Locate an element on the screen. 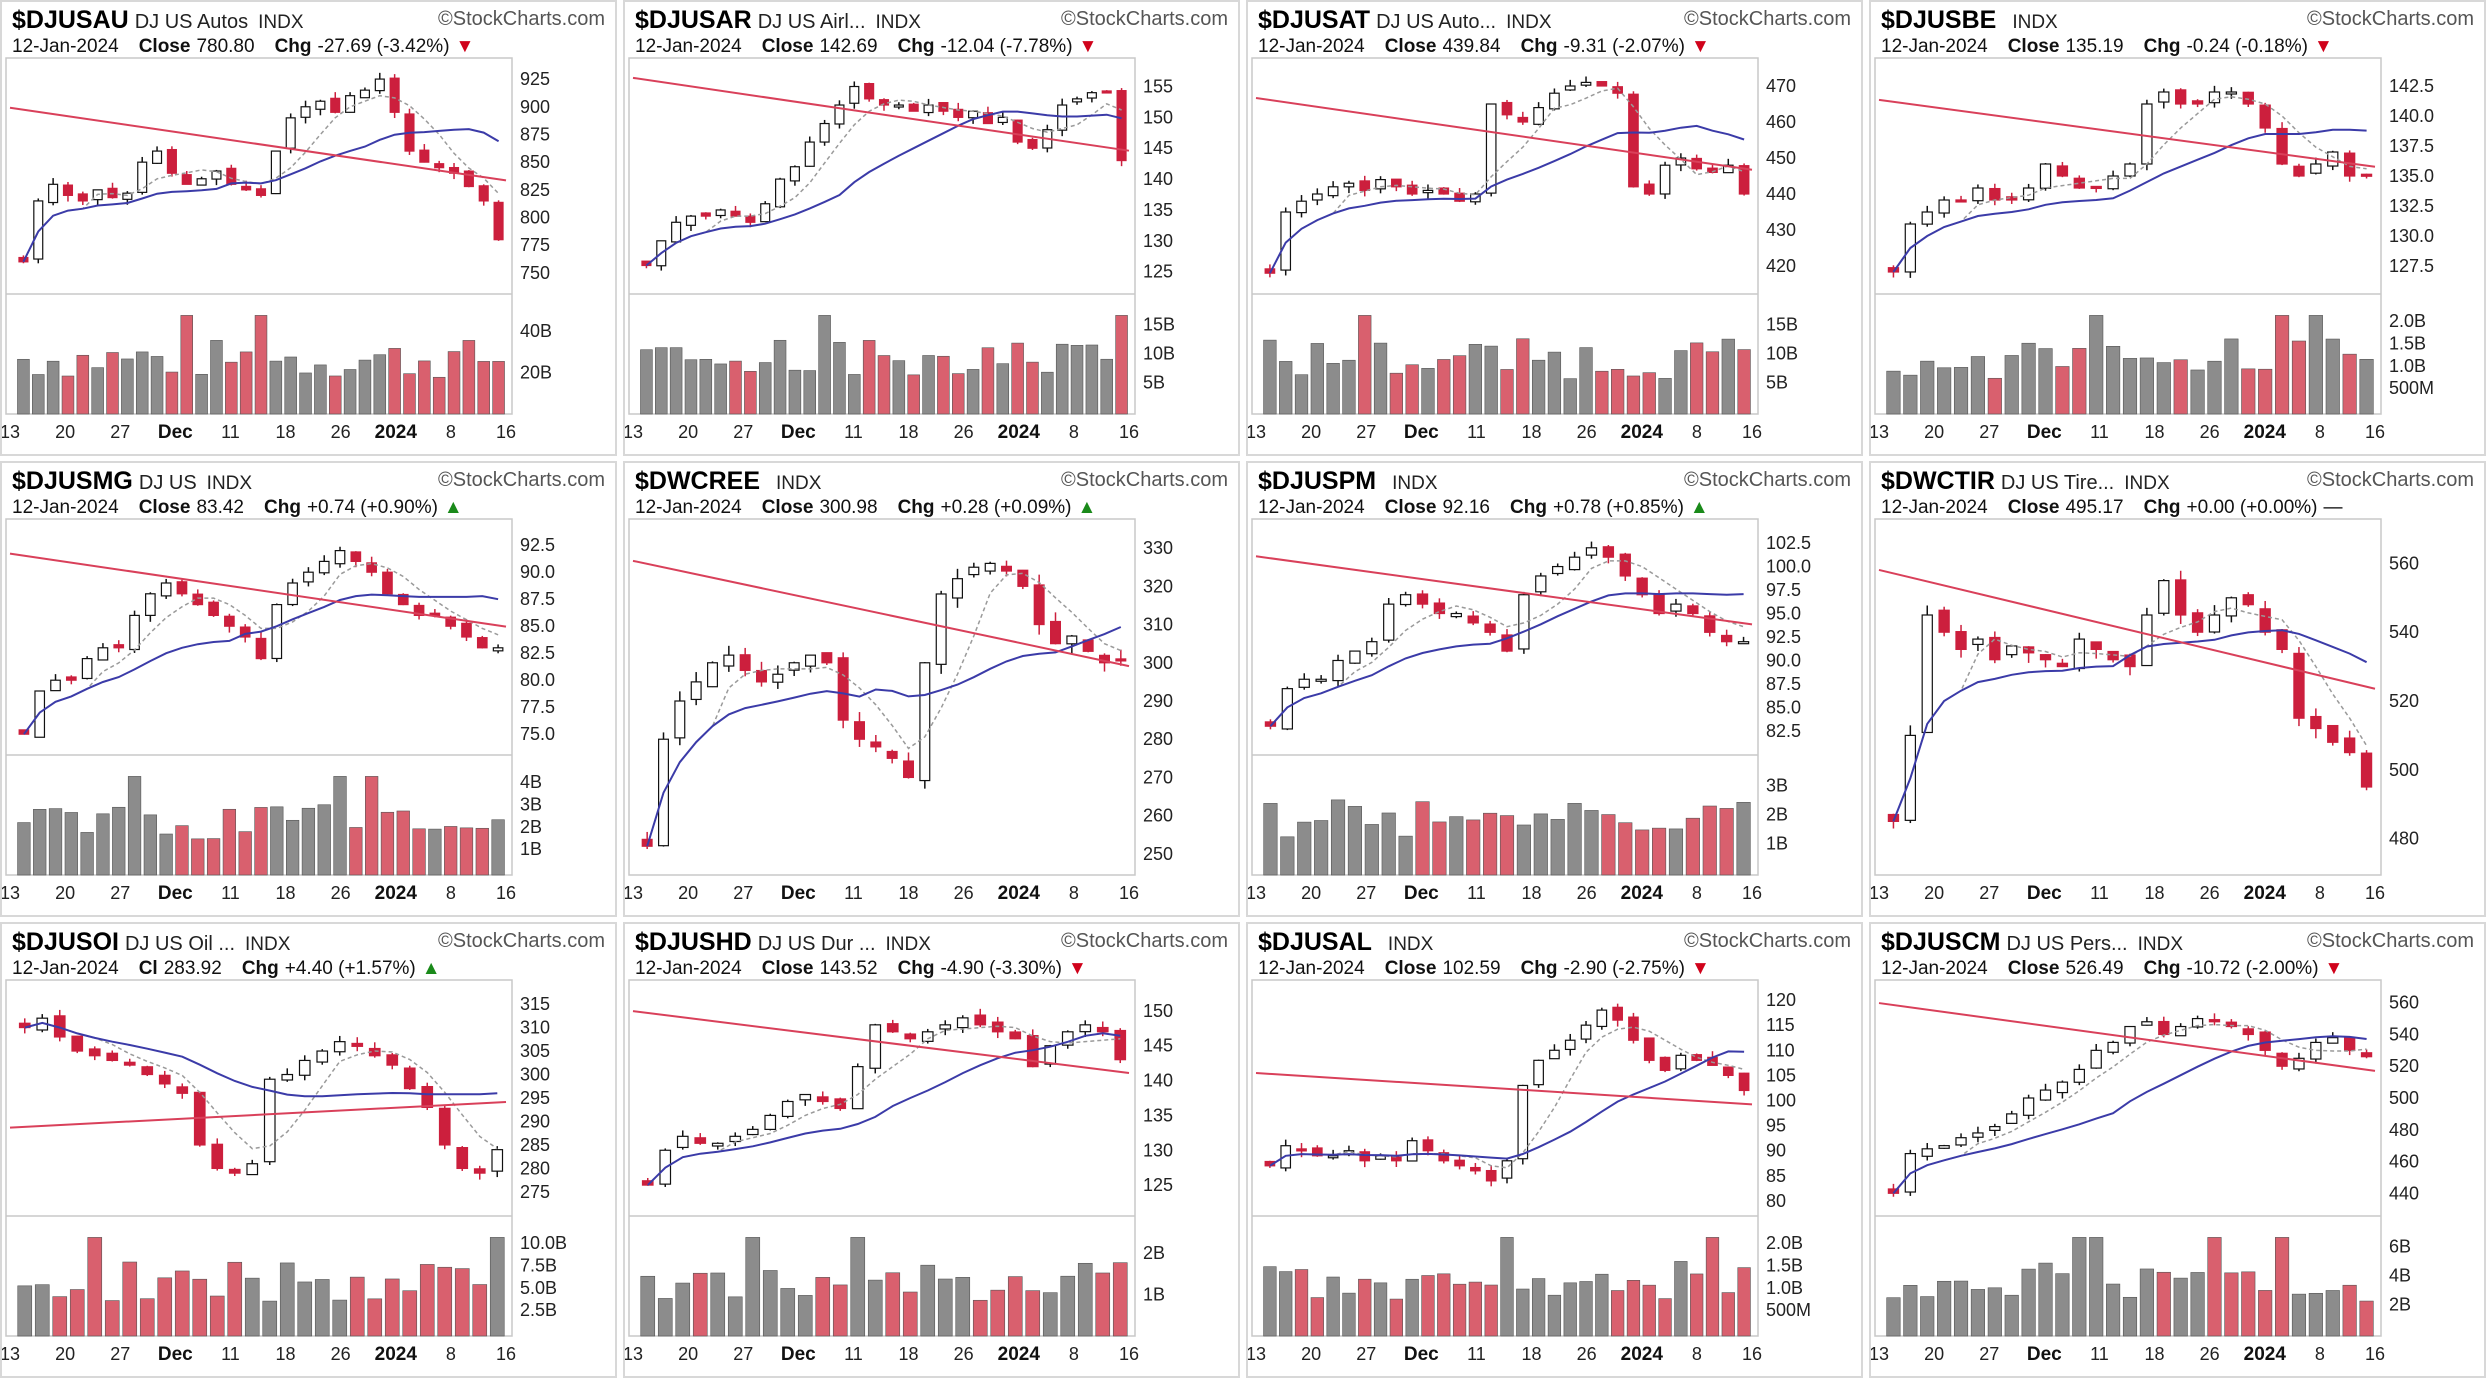 The height and width of the screenshot is (1378, 2486). volume-tick-label: 2.0B is located at coordinates (1784, 1243).